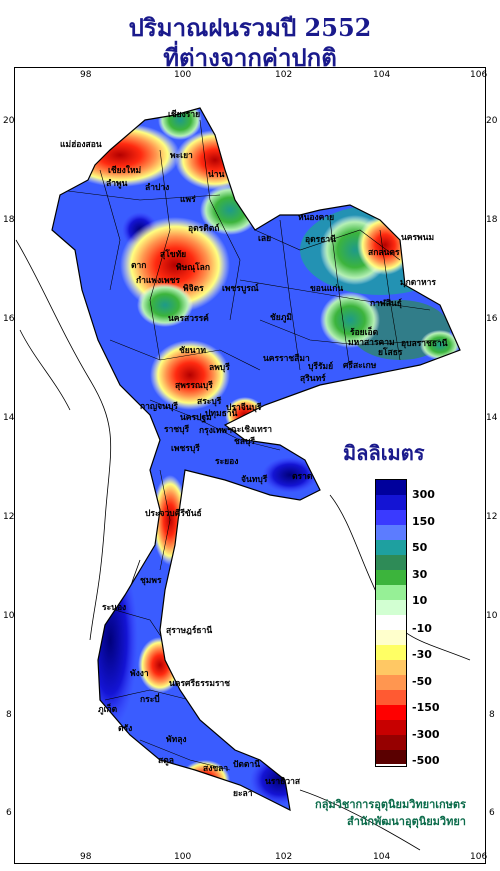 Image resolution: width=500 pixels, height=871 pixels. What do you see at coordinates (492, 715) in the screenshot?
I see `lat-tick: 8` at bounding box center [492, 715].